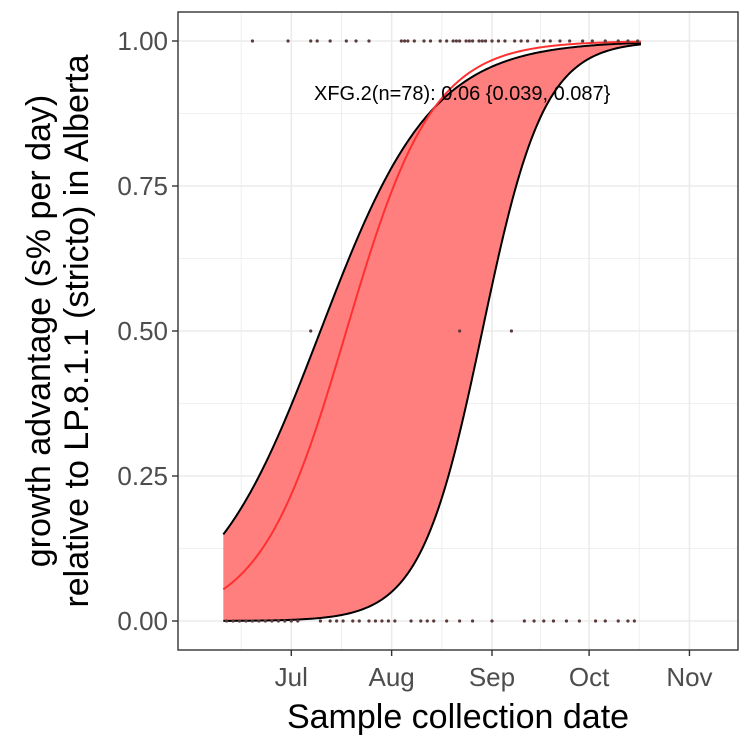 The height and width of the screenshot is (750, 750). Describe the element at coordinates (142, 621) in the screenshot. I see `y-tick-label: 0.00` at that location.